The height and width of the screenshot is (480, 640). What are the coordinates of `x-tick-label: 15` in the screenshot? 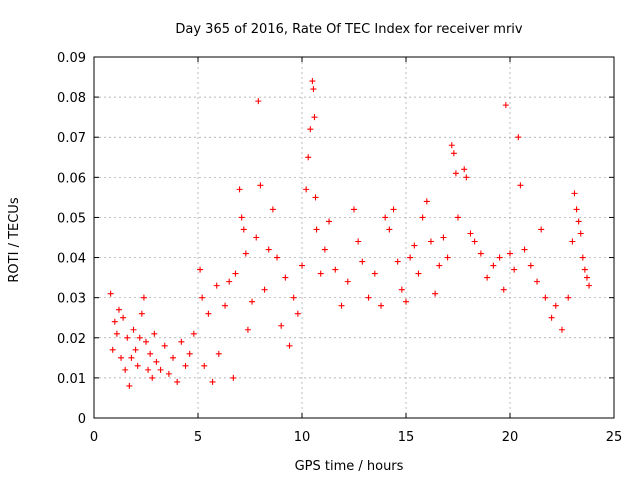 It's located at (406, 437).